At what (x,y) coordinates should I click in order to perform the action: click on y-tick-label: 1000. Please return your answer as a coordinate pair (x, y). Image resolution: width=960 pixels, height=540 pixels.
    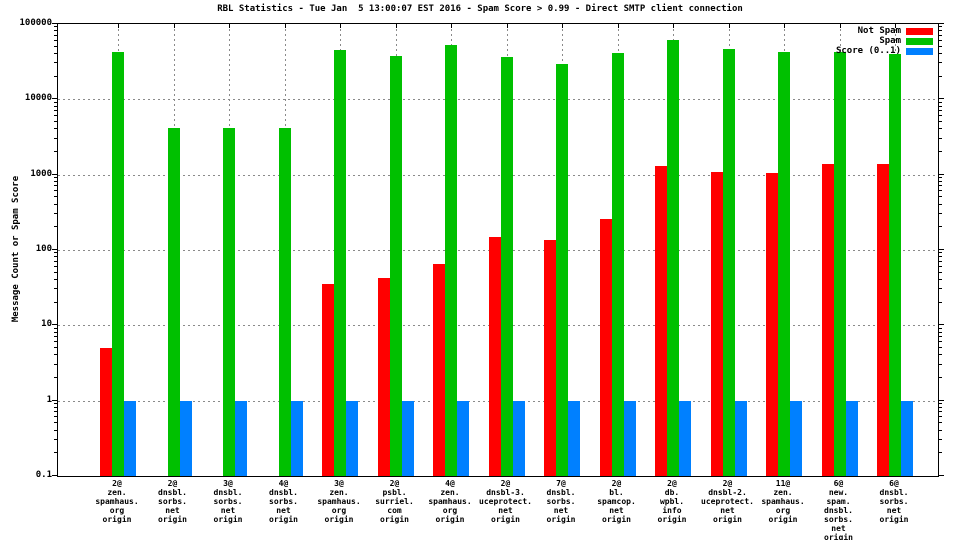
    Looking at the image, I should click on (41, 173).